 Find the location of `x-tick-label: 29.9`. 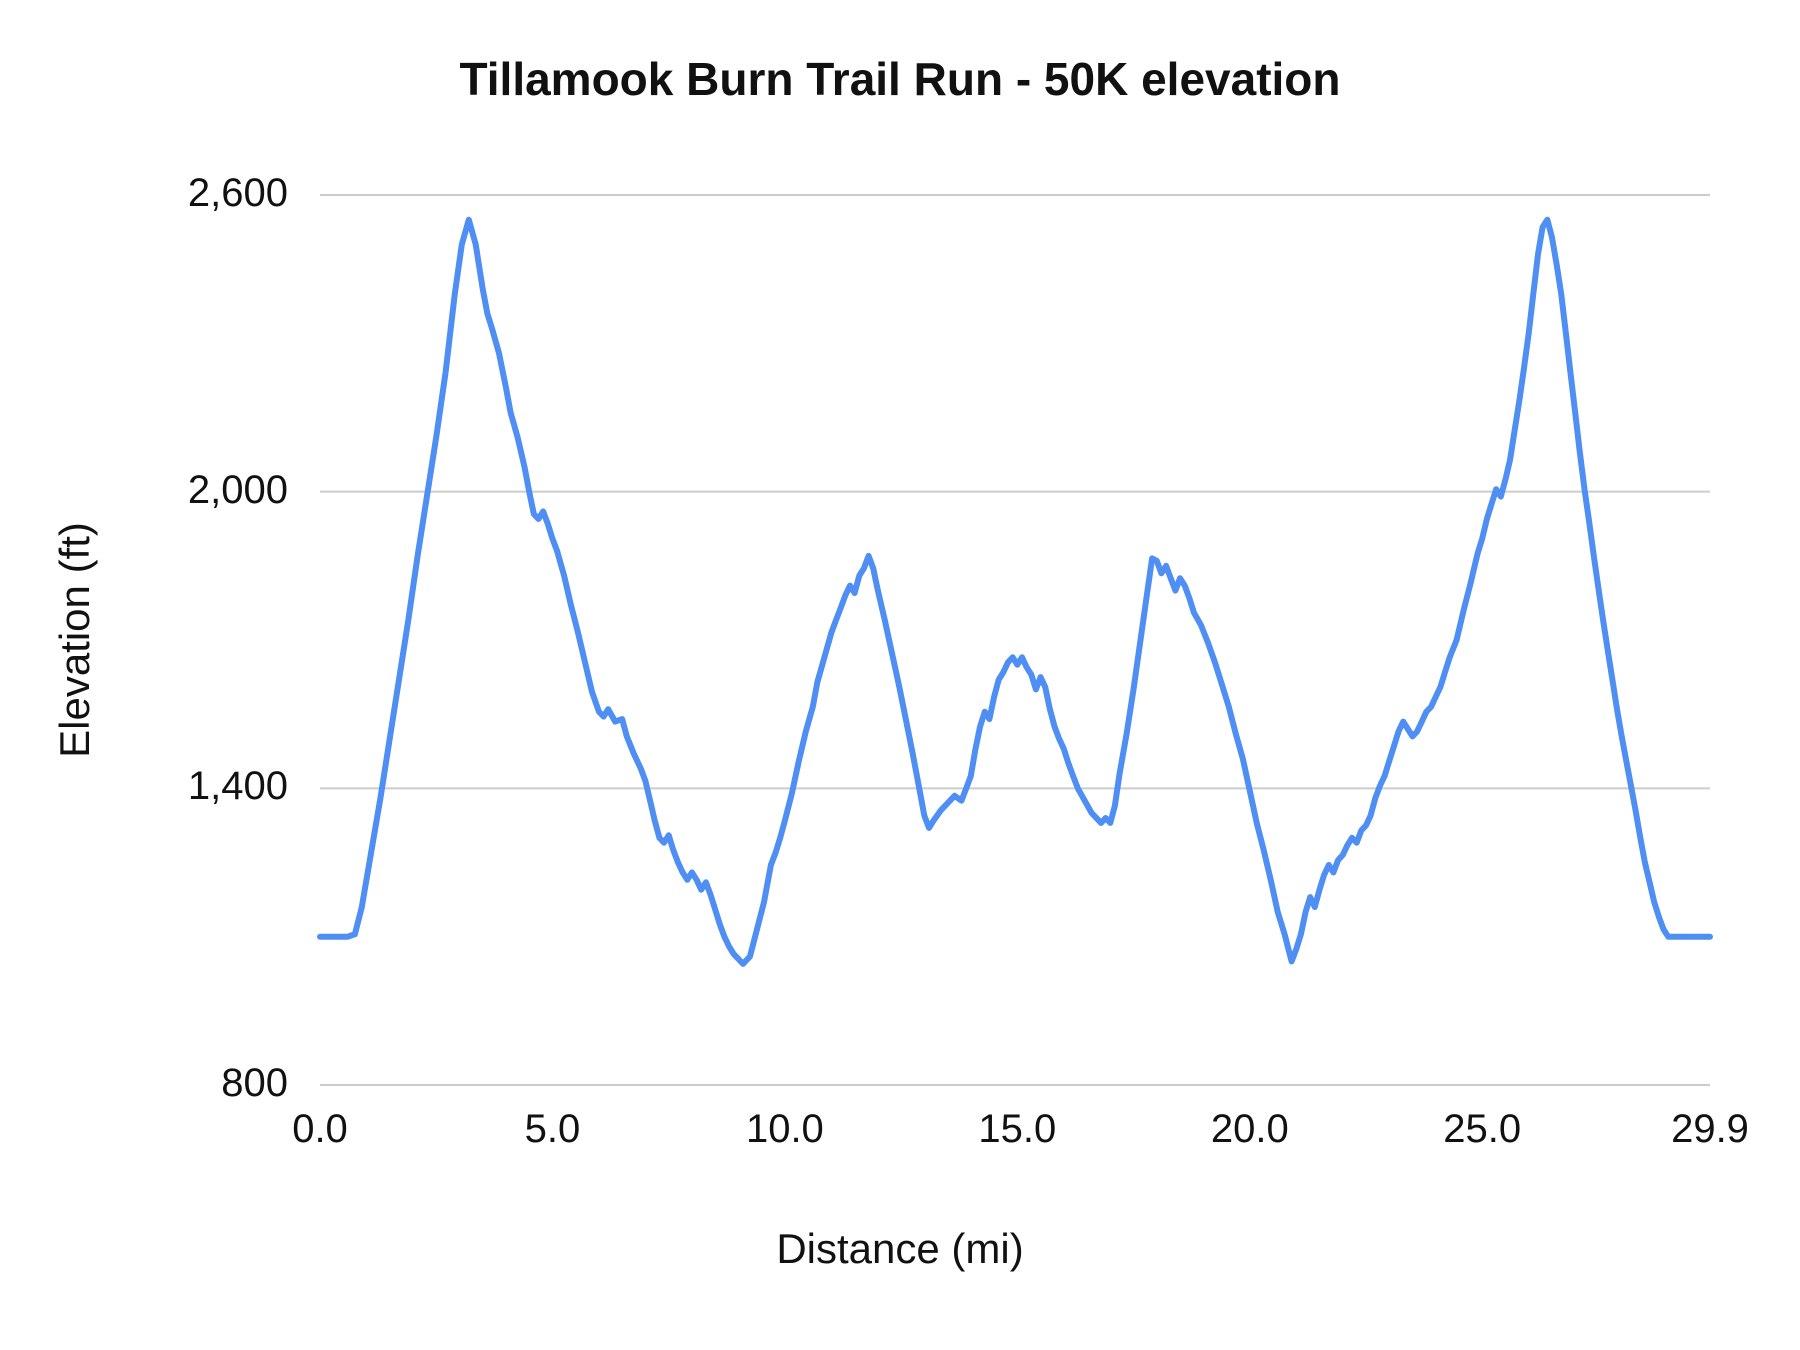

x-tick-label: 29.9 is located at coordinates (1710, 1129).